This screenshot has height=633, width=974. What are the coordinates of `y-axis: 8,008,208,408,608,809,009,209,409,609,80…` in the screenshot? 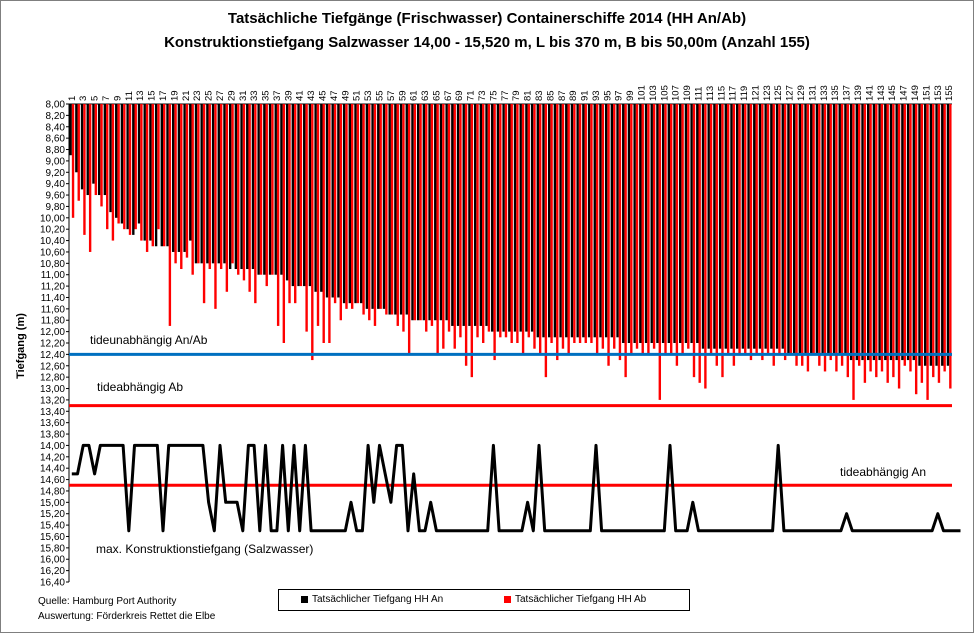 It's located at (55, 344).